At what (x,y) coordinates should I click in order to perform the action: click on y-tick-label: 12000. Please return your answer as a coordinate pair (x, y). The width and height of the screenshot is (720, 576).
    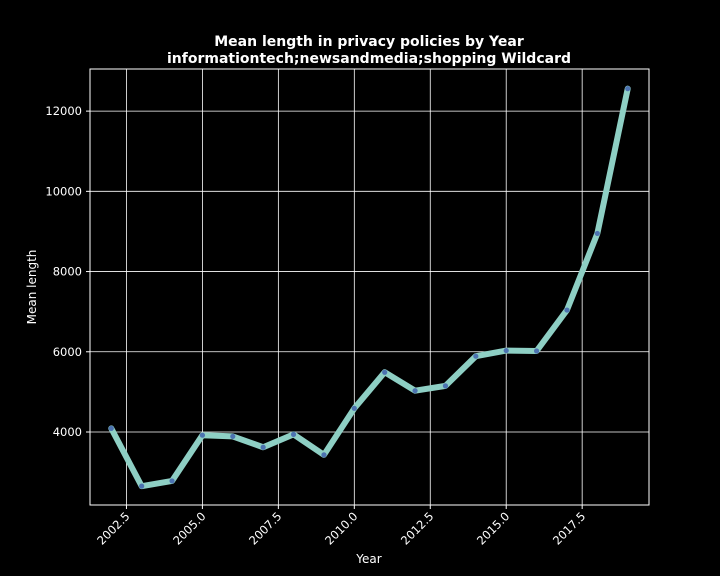
    Looking at the image, I should click on (63, 111).